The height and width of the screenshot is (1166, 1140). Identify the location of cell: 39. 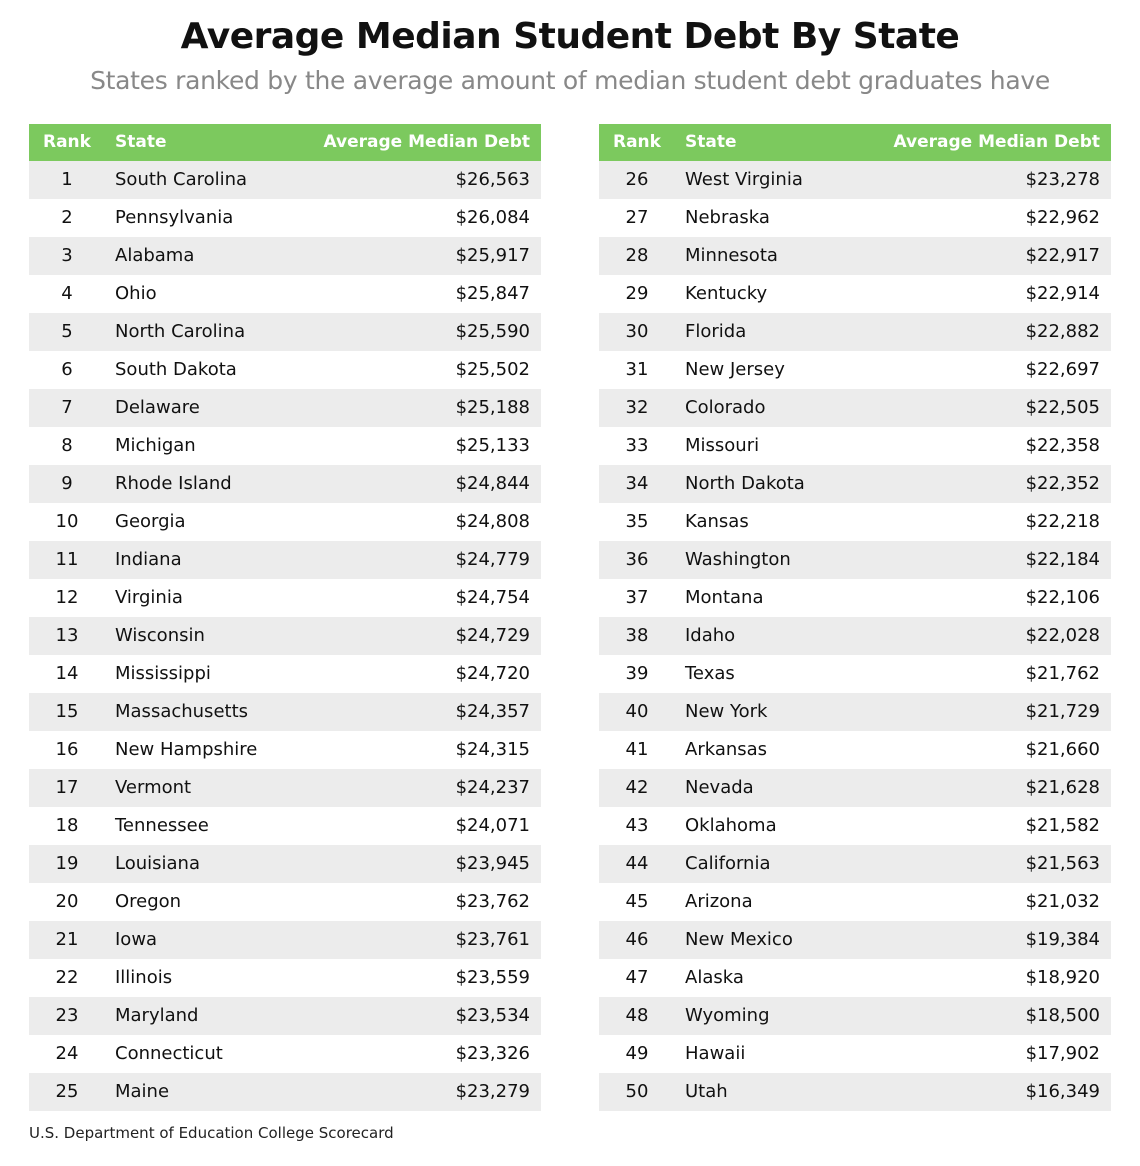
(637, 673).